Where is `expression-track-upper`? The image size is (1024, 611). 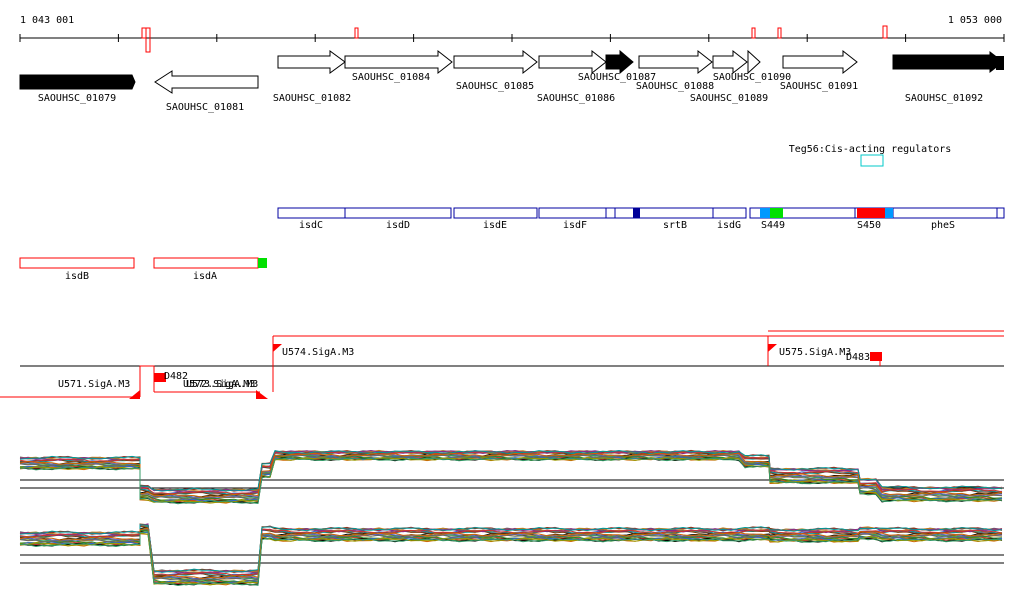
expression-track-upper is located at coordinates (511, 477).